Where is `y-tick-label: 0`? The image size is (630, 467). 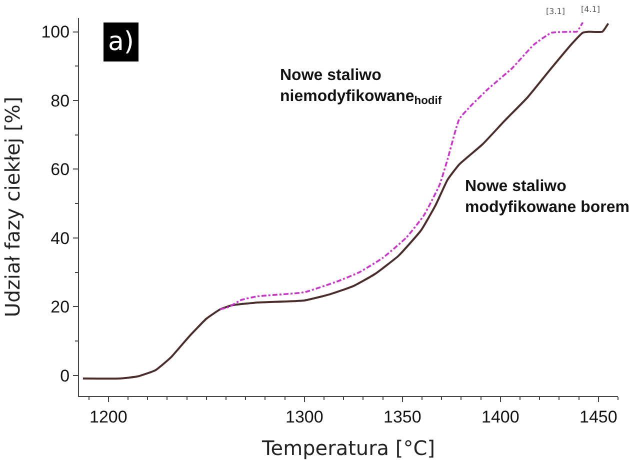
y-tick-label: 0 is located at coordinates (65, 376).